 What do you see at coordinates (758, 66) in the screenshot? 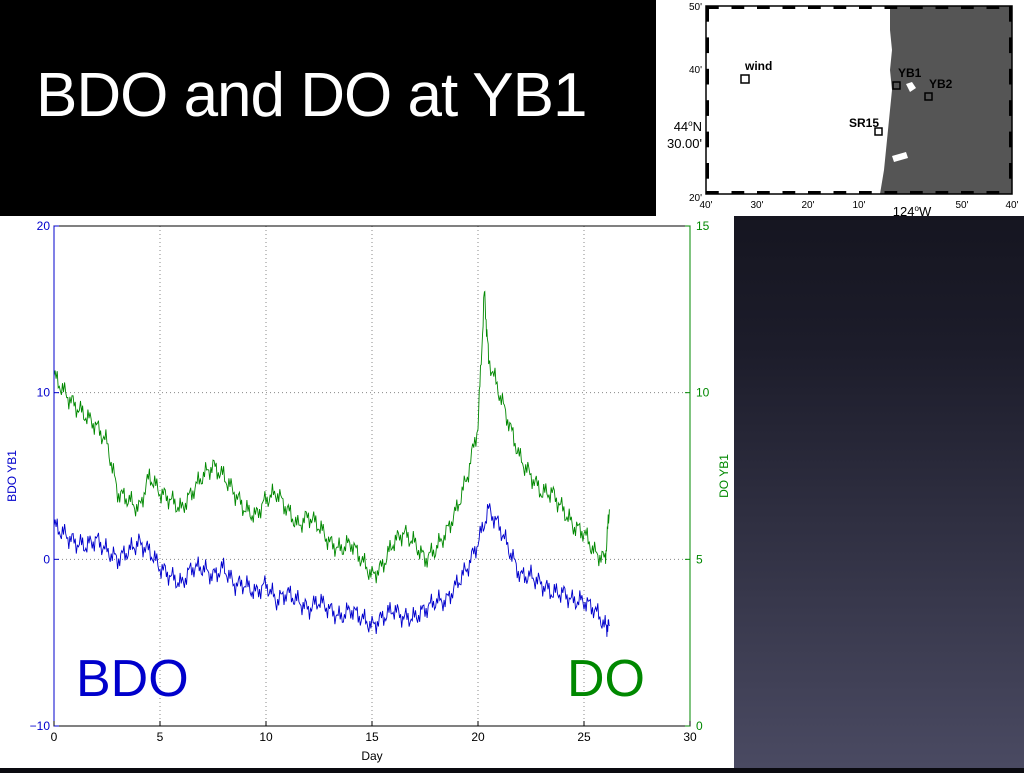
I see `station-label: wind` at bounding box center [758, 66].